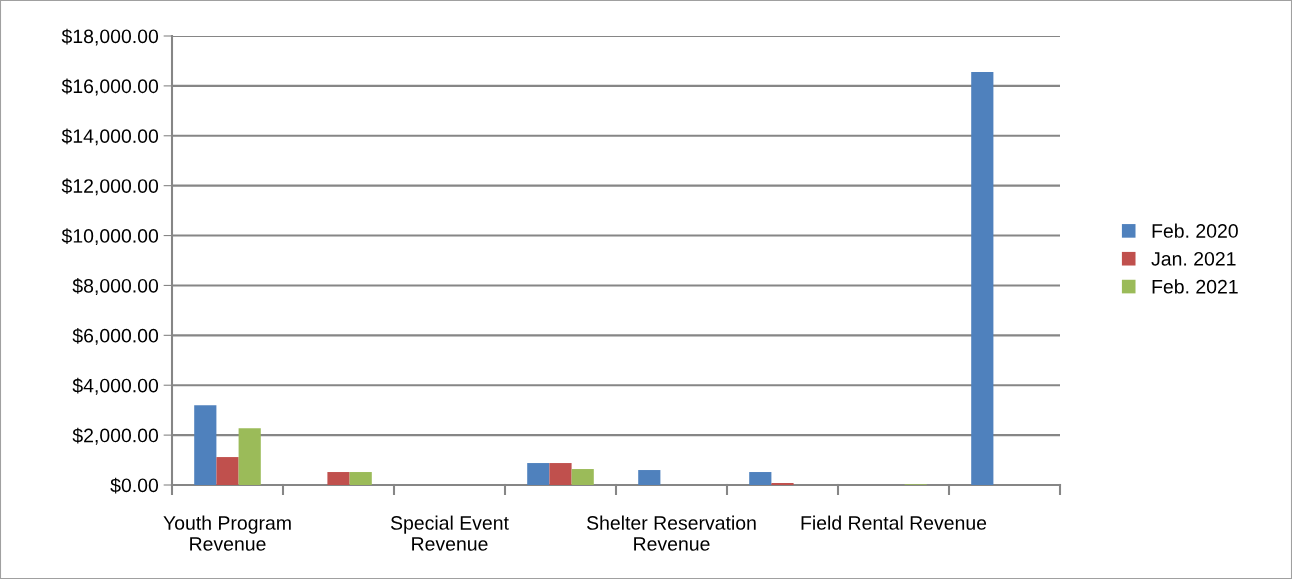 This screenshot has height=579, width=1292. I want to click on y-tick-label: $4,000.00, so click(115, 386).